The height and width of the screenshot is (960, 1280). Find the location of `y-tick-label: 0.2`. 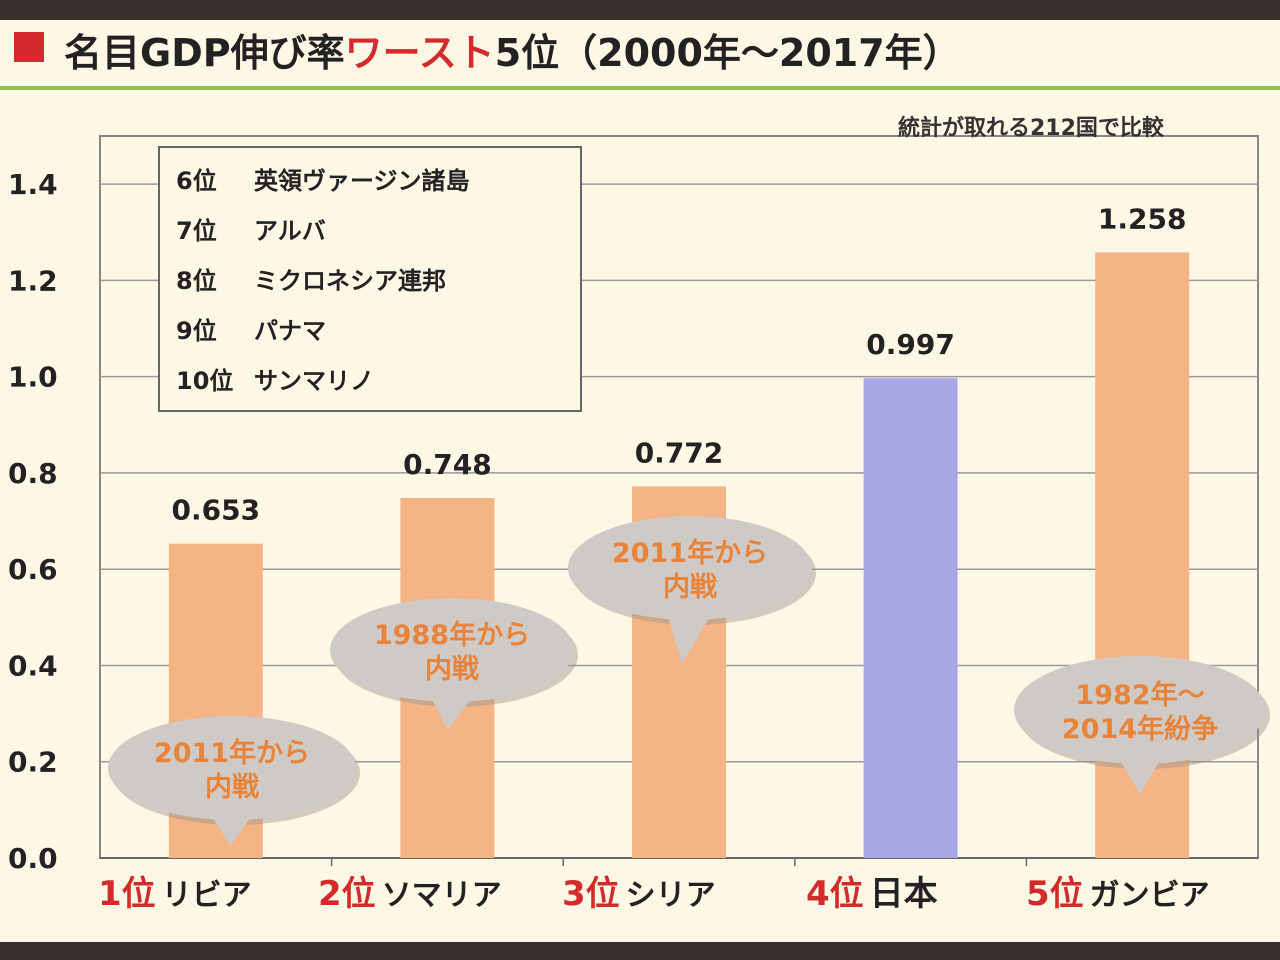

y-tick-label: 0.2 is located at coordinates (33, 762).